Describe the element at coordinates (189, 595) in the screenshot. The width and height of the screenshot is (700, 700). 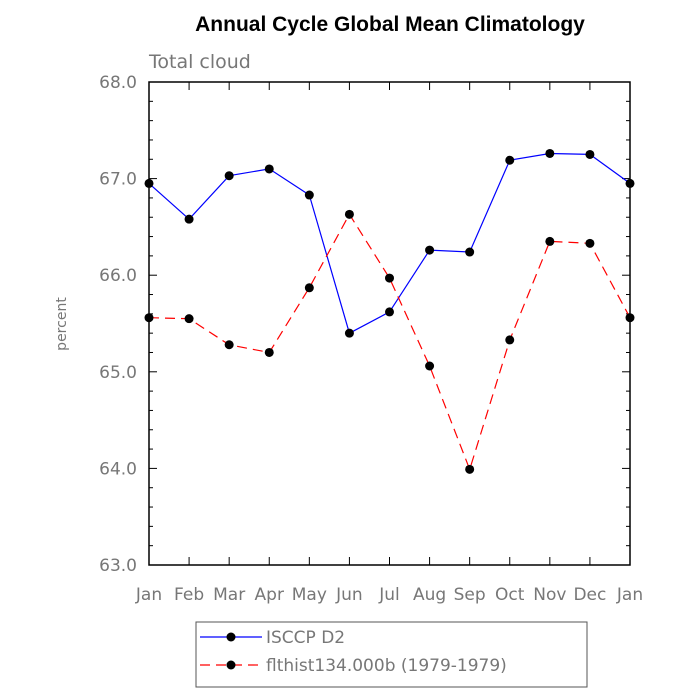
I see `x-tick-label: Feb` at that location.